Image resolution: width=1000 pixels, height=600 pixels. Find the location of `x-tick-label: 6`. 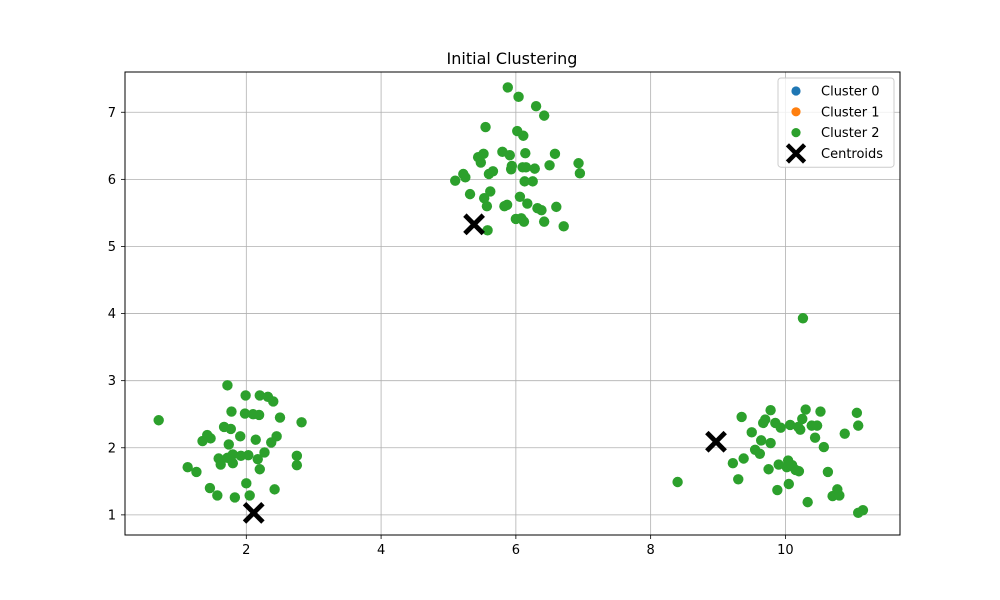

x-tick-label: 6 is located at coordinates (516, 550).